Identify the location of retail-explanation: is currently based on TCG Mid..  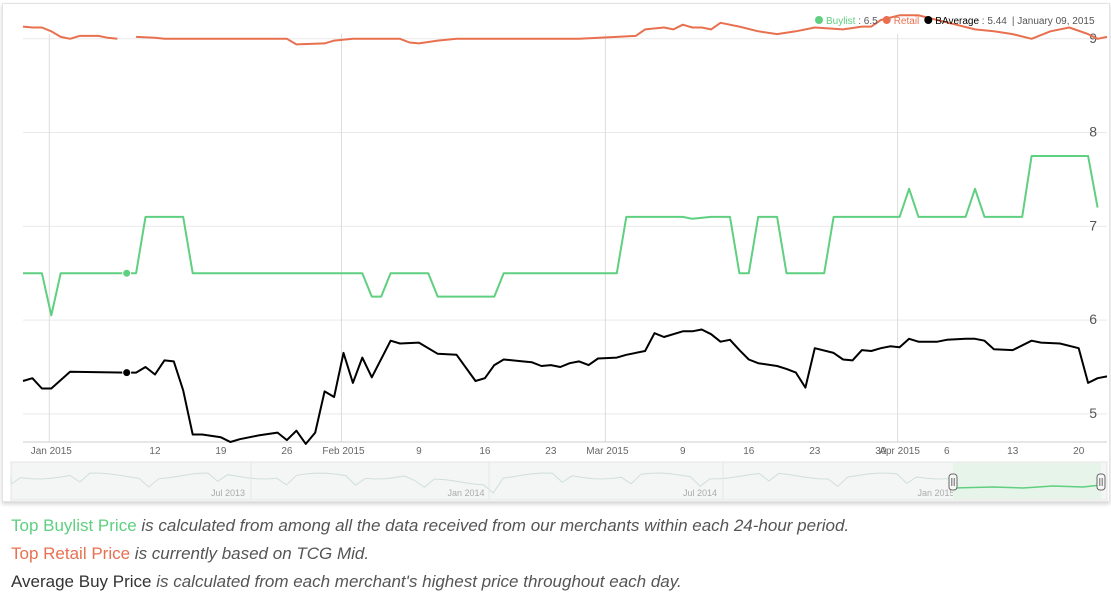
(250, 553).